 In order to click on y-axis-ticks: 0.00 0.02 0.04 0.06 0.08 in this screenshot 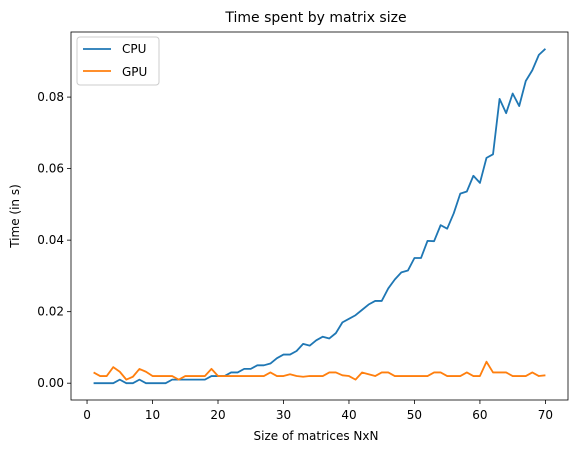, I will do `click(54, 240)`.